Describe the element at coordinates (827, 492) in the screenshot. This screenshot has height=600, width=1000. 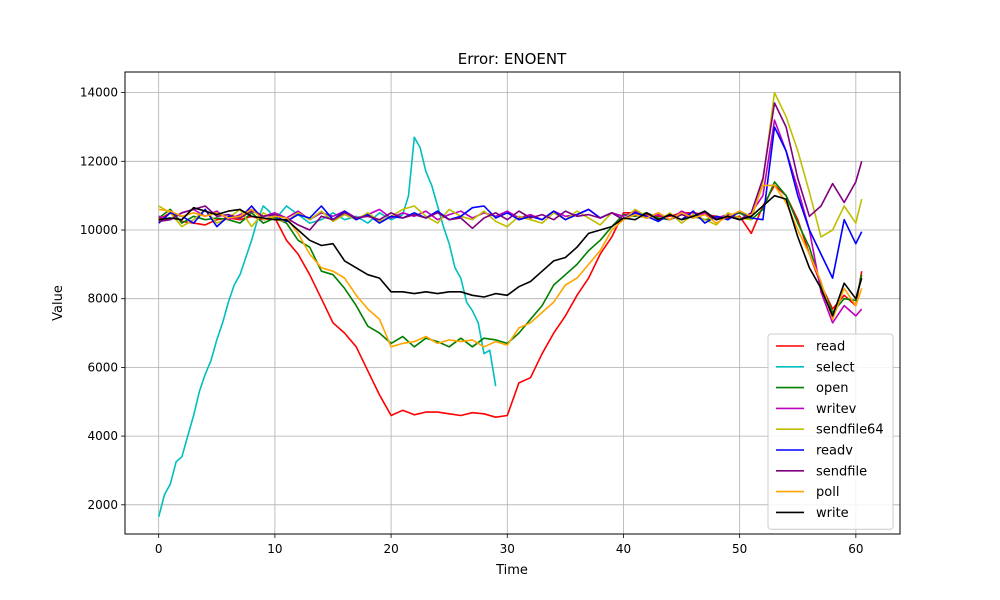
I see `legend-label-poll: poll` at that location.